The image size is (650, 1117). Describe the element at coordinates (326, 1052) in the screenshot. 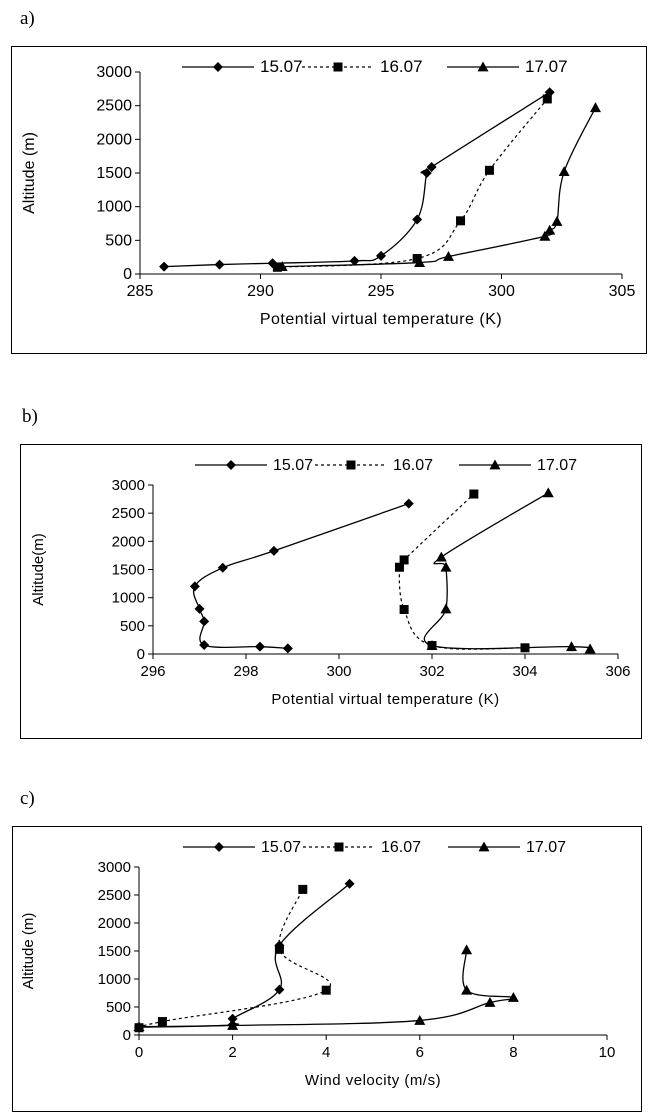

I see `x-tick-label: 4` at that location.